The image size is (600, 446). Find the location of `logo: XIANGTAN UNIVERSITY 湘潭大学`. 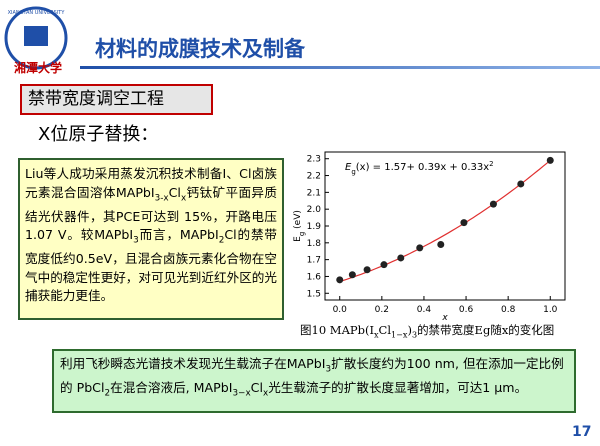

logo: XIANGTAN UNIVERSITY 湘潭大学 is located at coordinates (36, 40).